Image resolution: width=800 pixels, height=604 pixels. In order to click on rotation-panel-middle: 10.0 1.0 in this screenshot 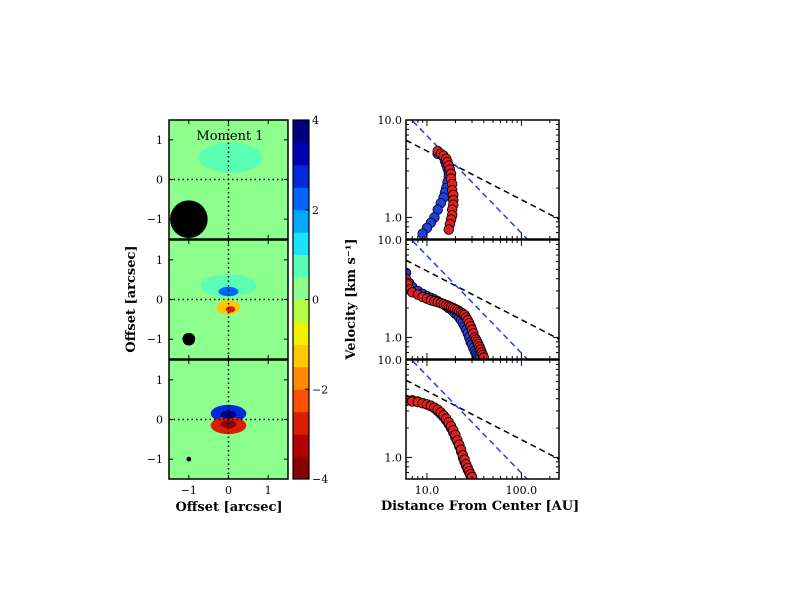, I will do `click(469, 297)`.